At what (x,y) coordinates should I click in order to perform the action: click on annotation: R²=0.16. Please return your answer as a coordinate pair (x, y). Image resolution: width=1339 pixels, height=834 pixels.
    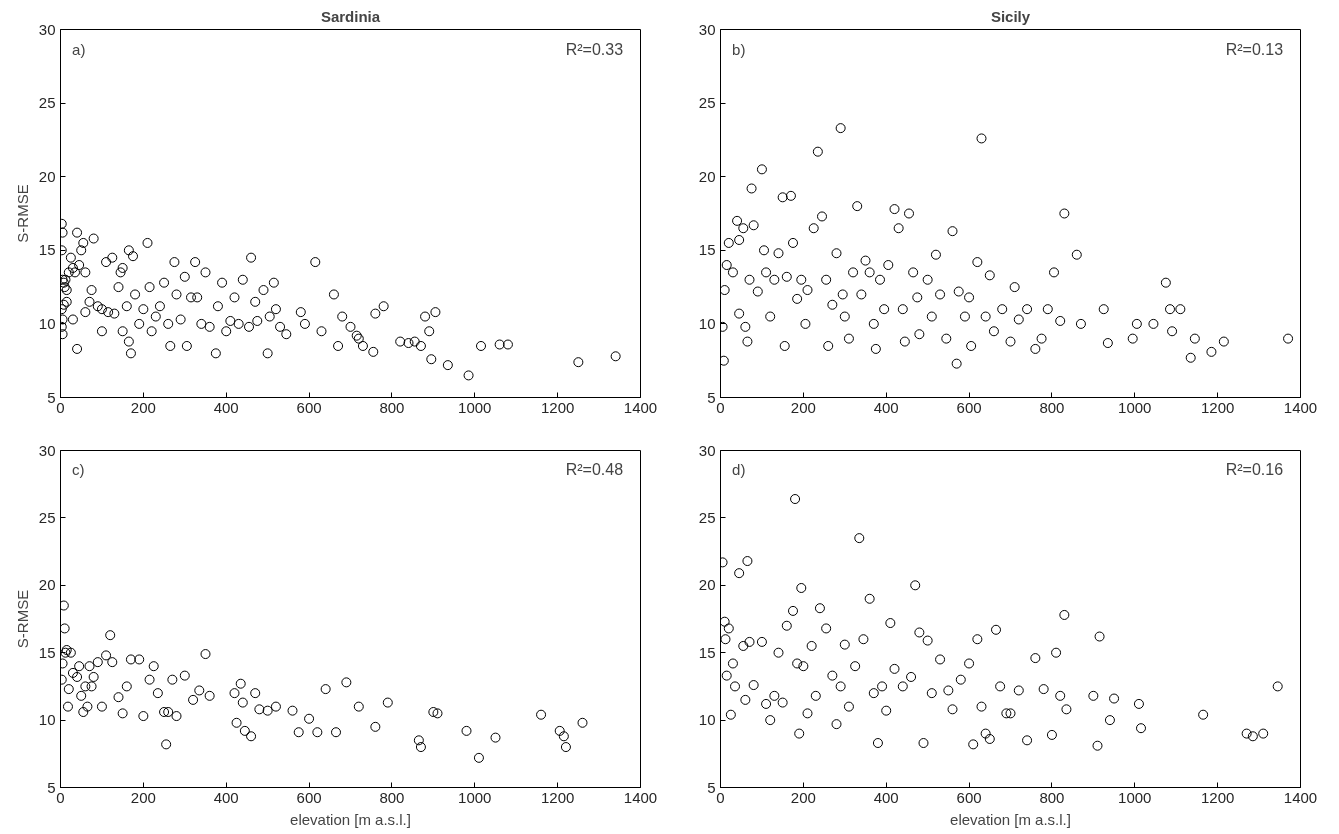
    Looking at the image, I should click on (1254, 469).